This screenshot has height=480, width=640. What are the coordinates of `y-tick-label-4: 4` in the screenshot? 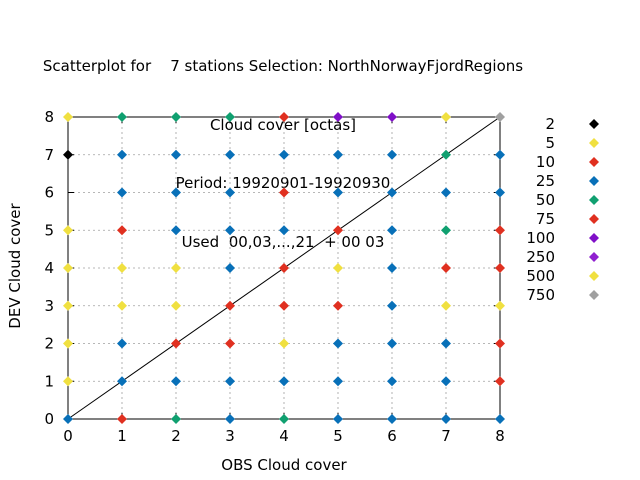 It's located at (49, 268).